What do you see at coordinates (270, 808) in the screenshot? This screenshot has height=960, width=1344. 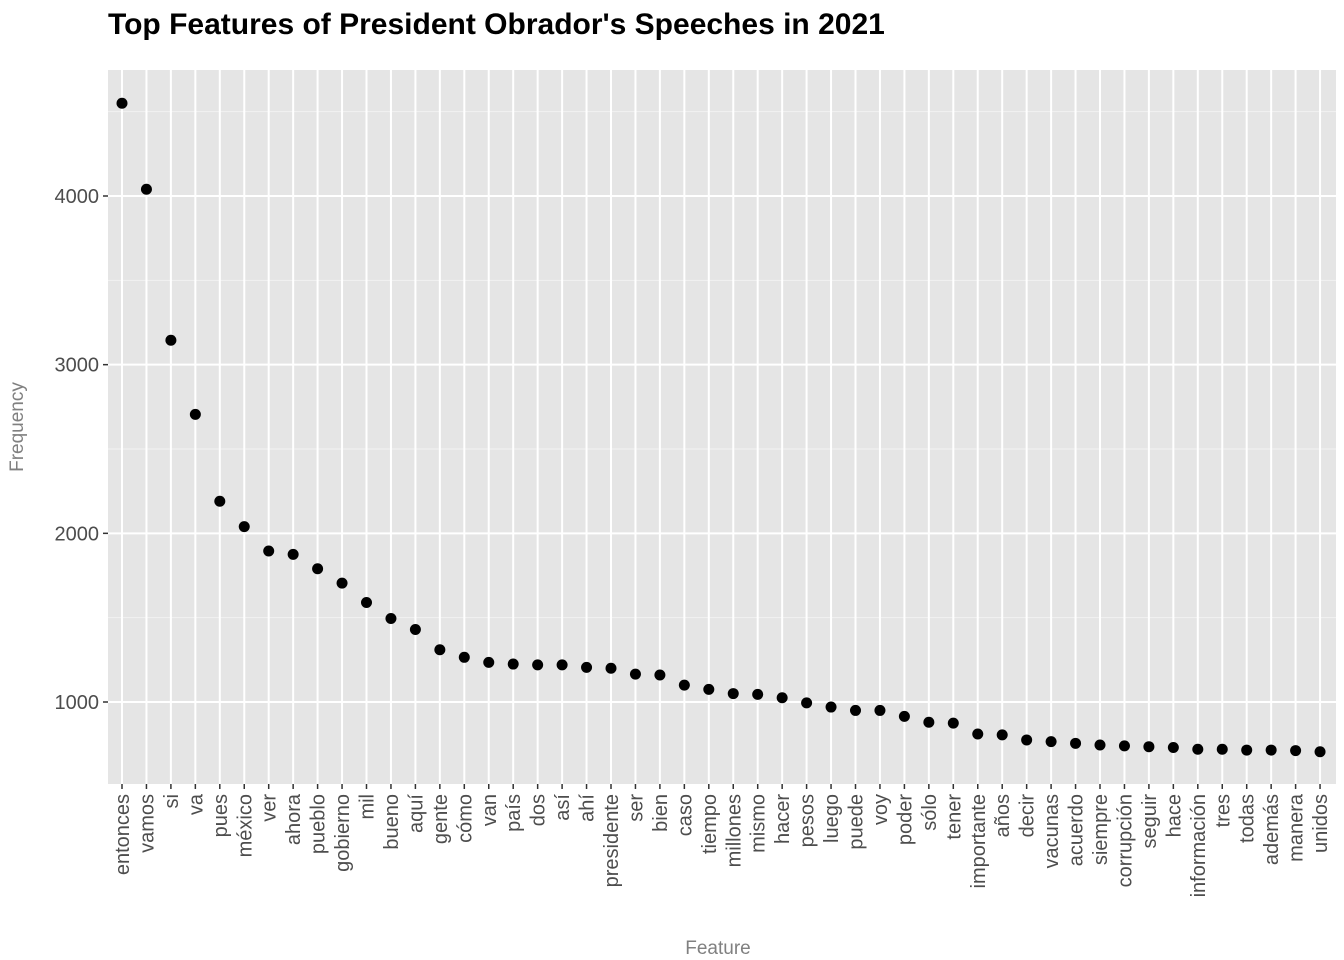 I see `x-tick-label: ver` at bounding box center [270, 808].